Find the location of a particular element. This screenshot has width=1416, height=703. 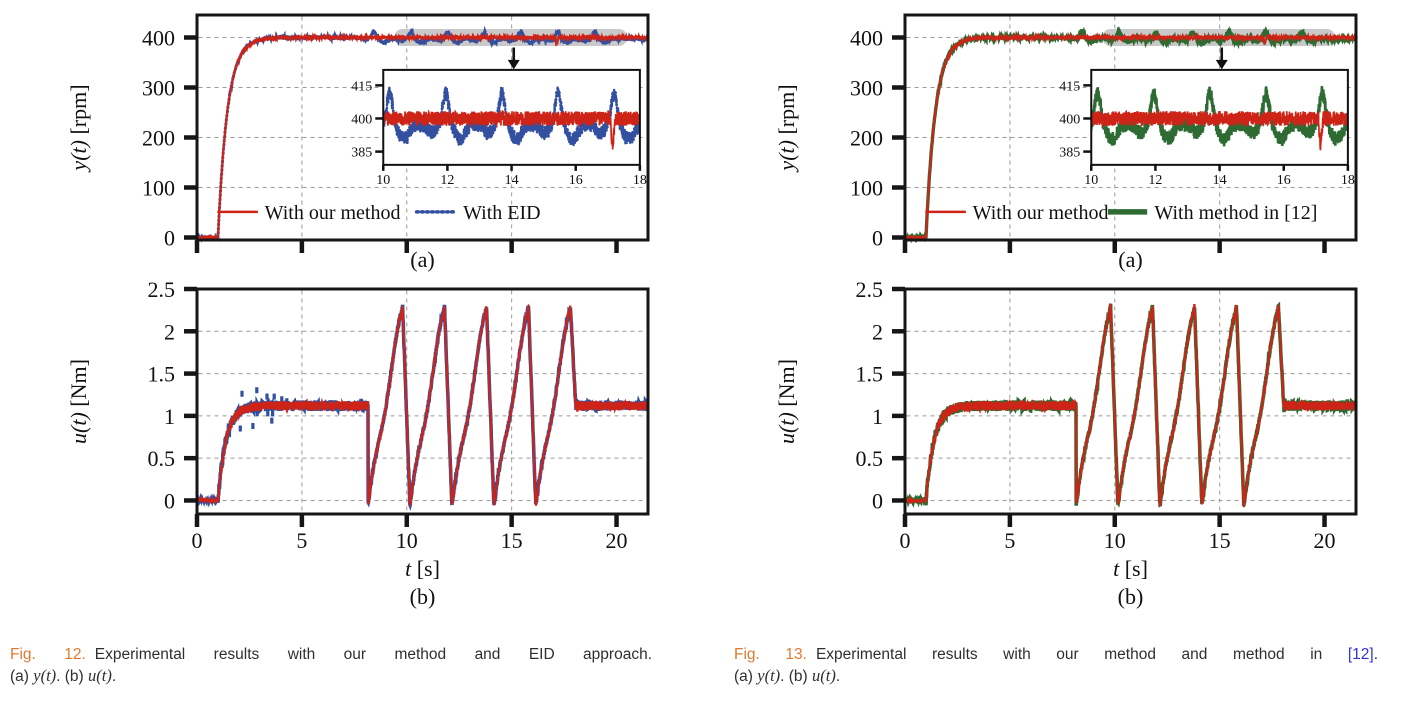

inset-x-tick-label: 14 is located at coordinates (512, 180).